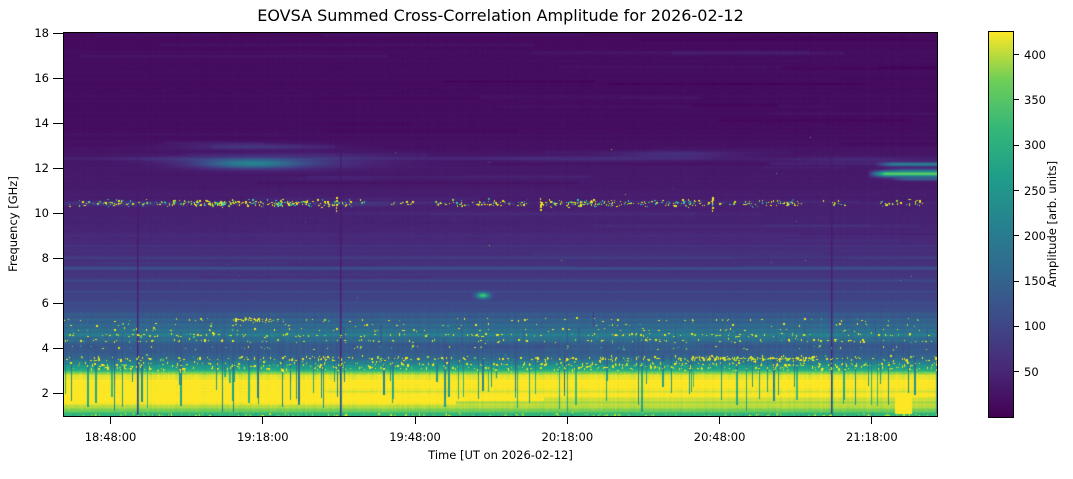 This screenshot has height=479, width=1073. Describe the element at coordinates (1035, 326) in the screenshot. I see `colorbar-tick-label: 100` at that location.